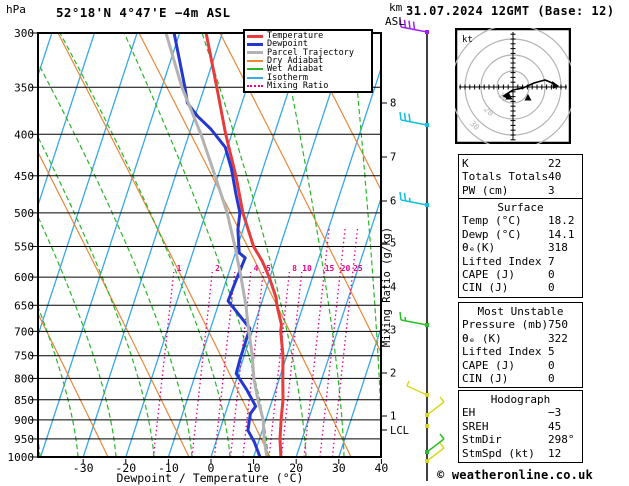  I want to click on table-row: Temp (°C) 18.2, so click(520, 220).